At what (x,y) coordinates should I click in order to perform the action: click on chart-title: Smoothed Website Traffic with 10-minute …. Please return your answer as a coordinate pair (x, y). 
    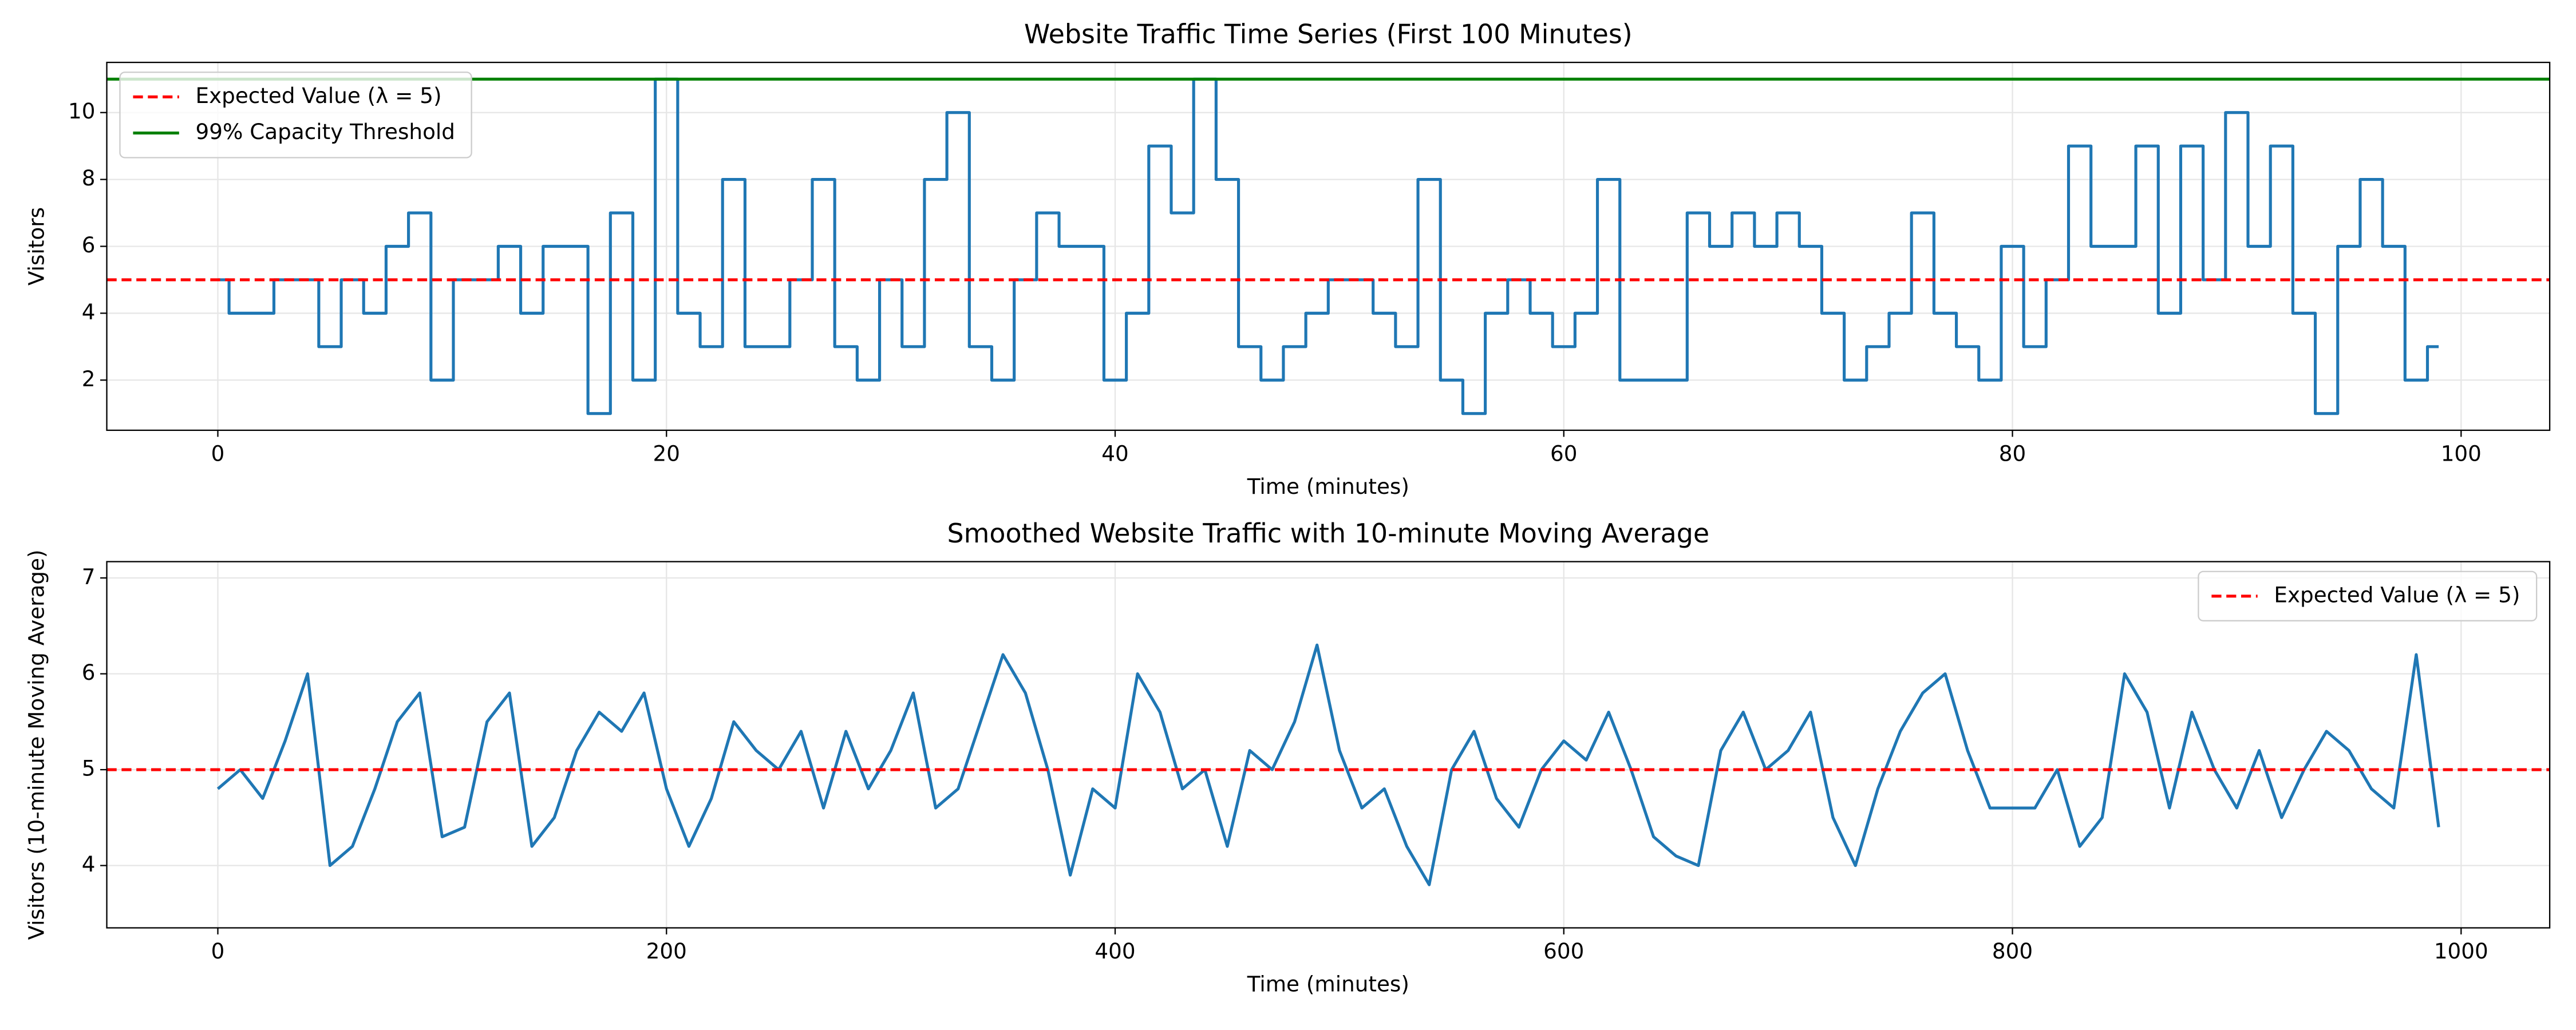
    Looking at the image, I should click on (1328, 533).